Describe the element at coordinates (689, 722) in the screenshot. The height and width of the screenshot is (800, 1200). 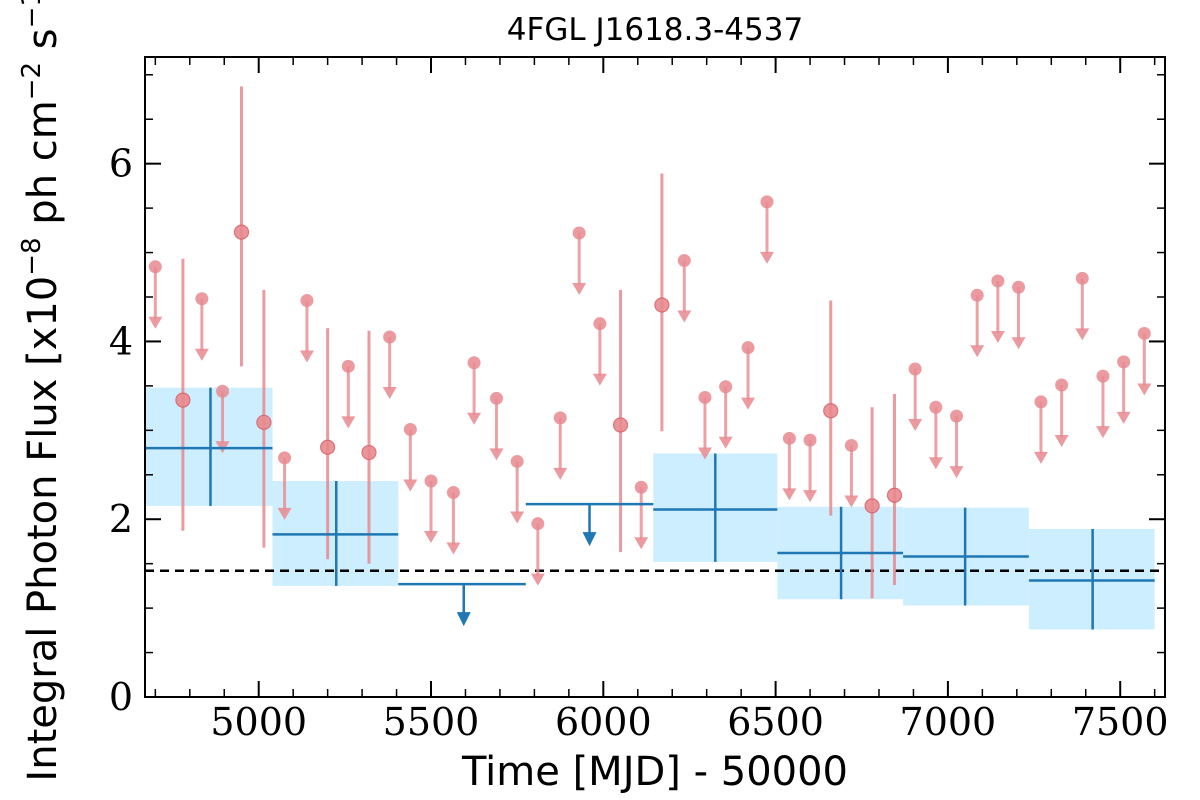
I see `x-tick-labels: 5000 5500 6000 6500 7000 7500` at that location.